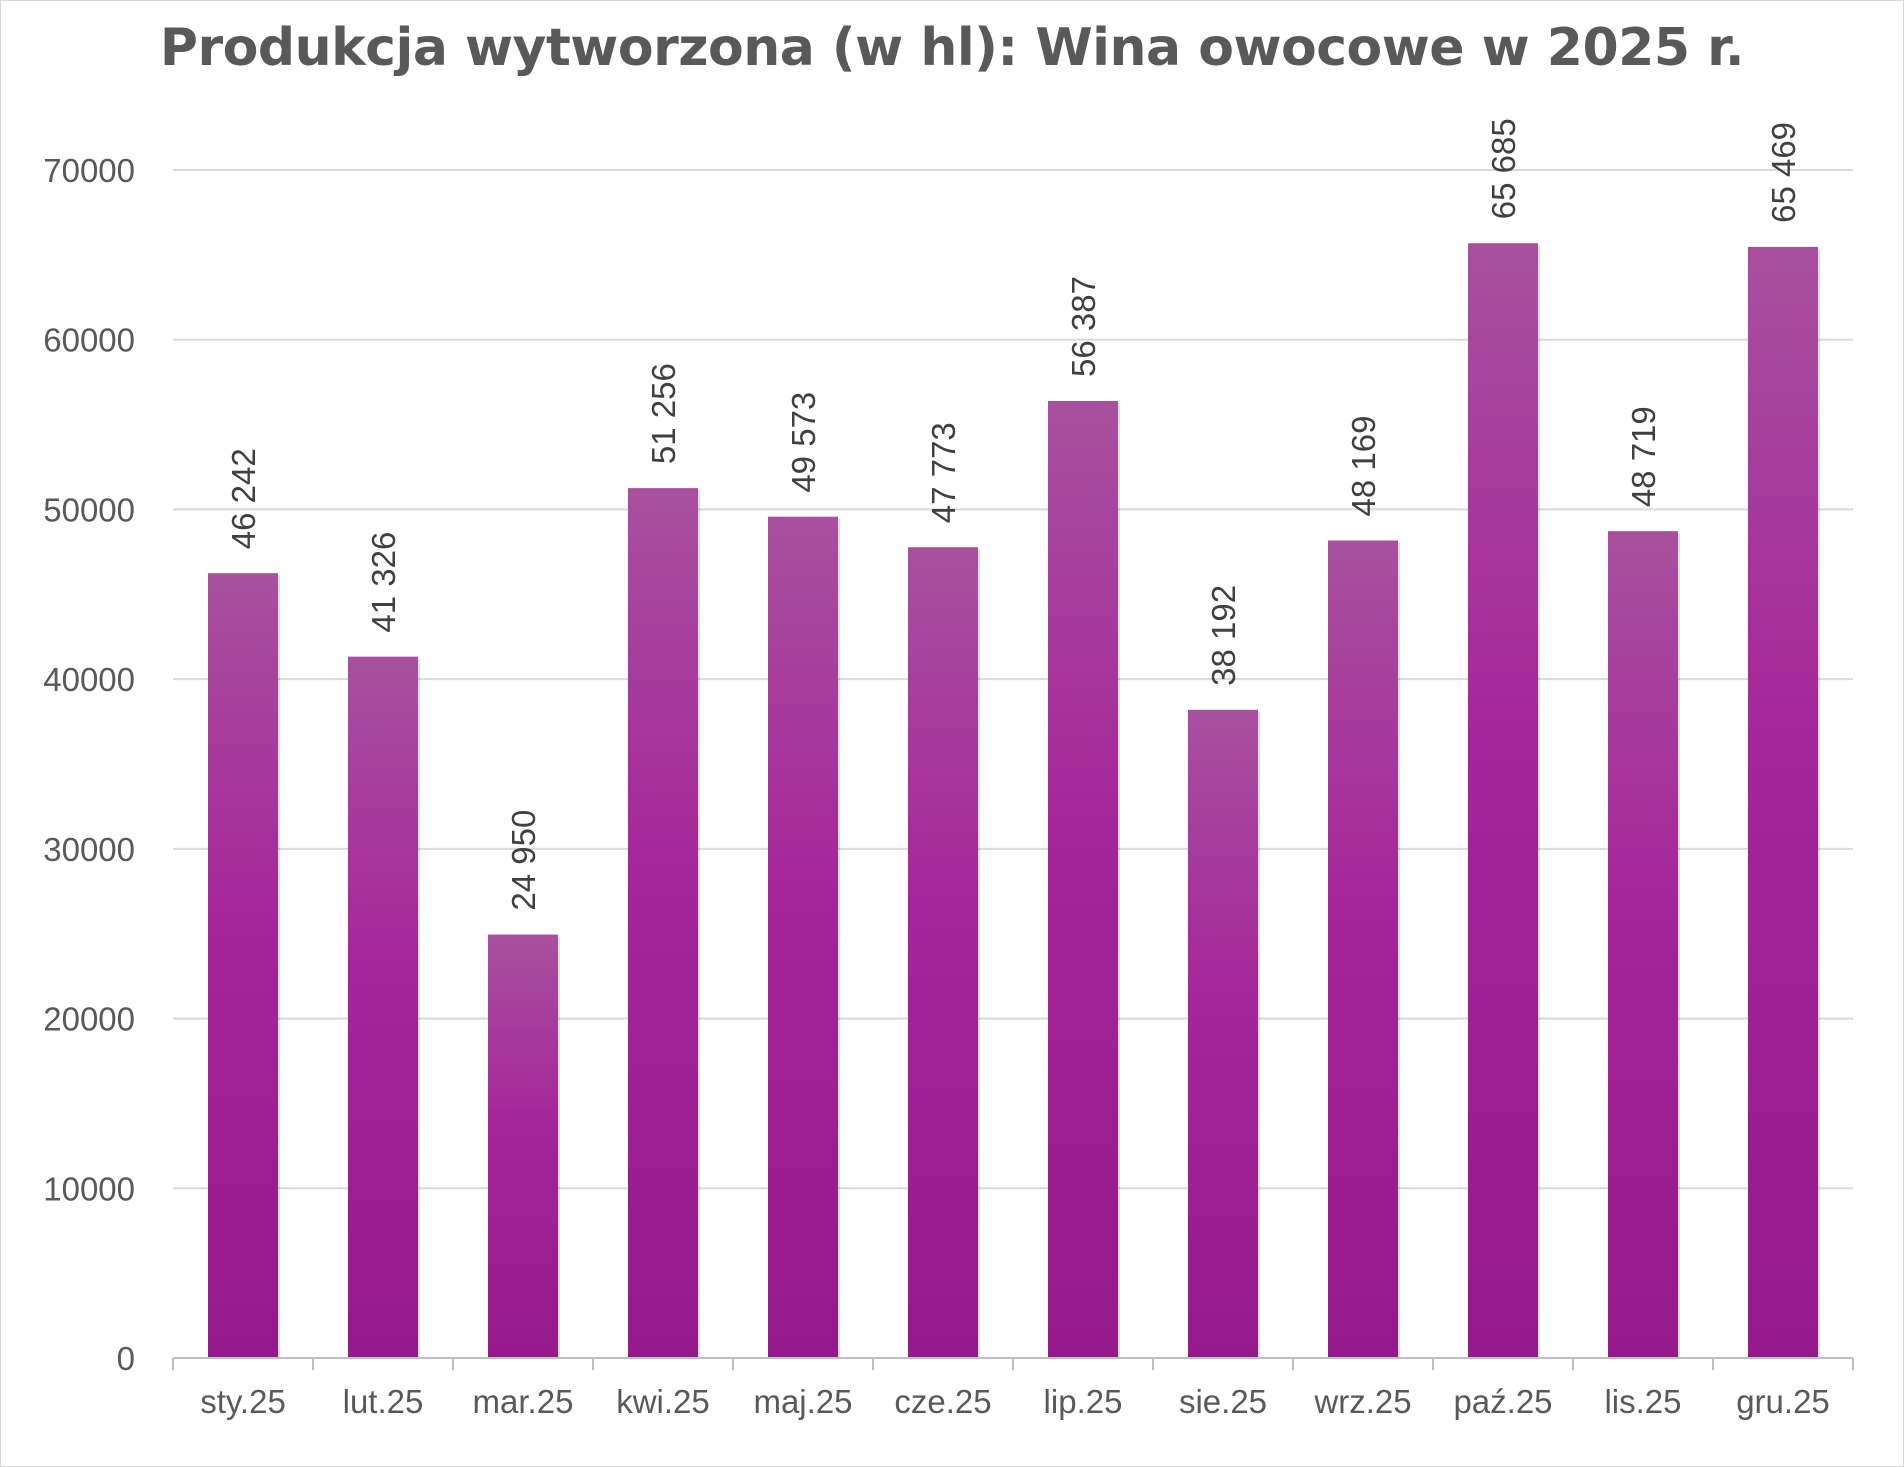 This screenshot has height=1467, width=1904. Describe the element at coordinates (942, 1401) in the screenshot. I see `x-tick-label: cze.25` at that location.